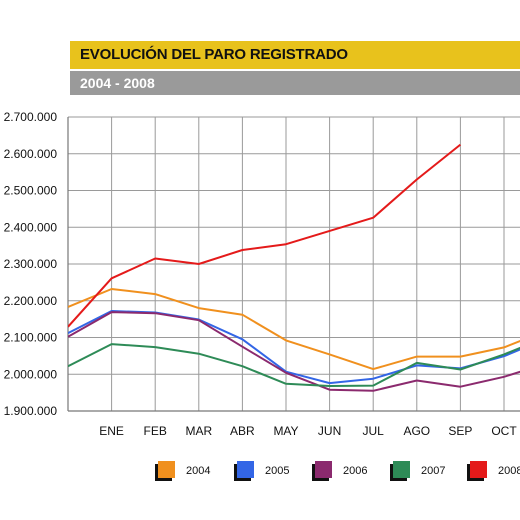 This screenshot has width=520, height=520. I want to click on series-line-2004, so click(294, 329).